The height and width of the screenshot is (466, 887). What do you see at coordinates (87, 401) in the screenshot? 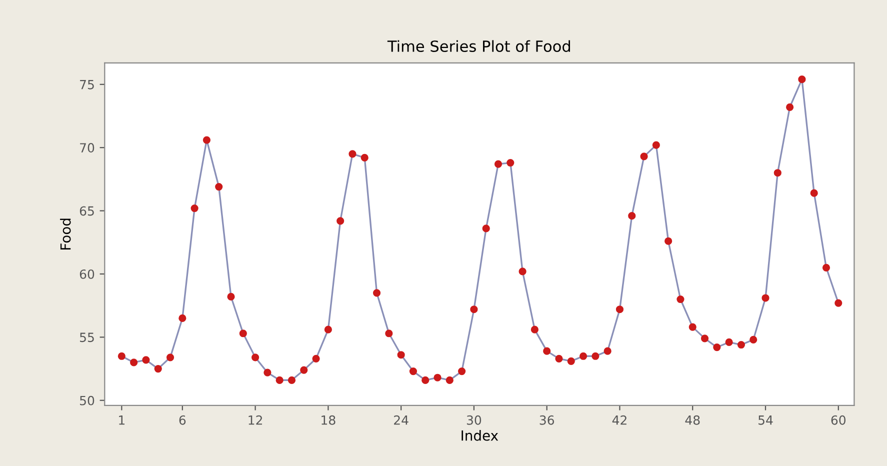
I see `y-tick-label: 50` at bounding box center [87, 401].